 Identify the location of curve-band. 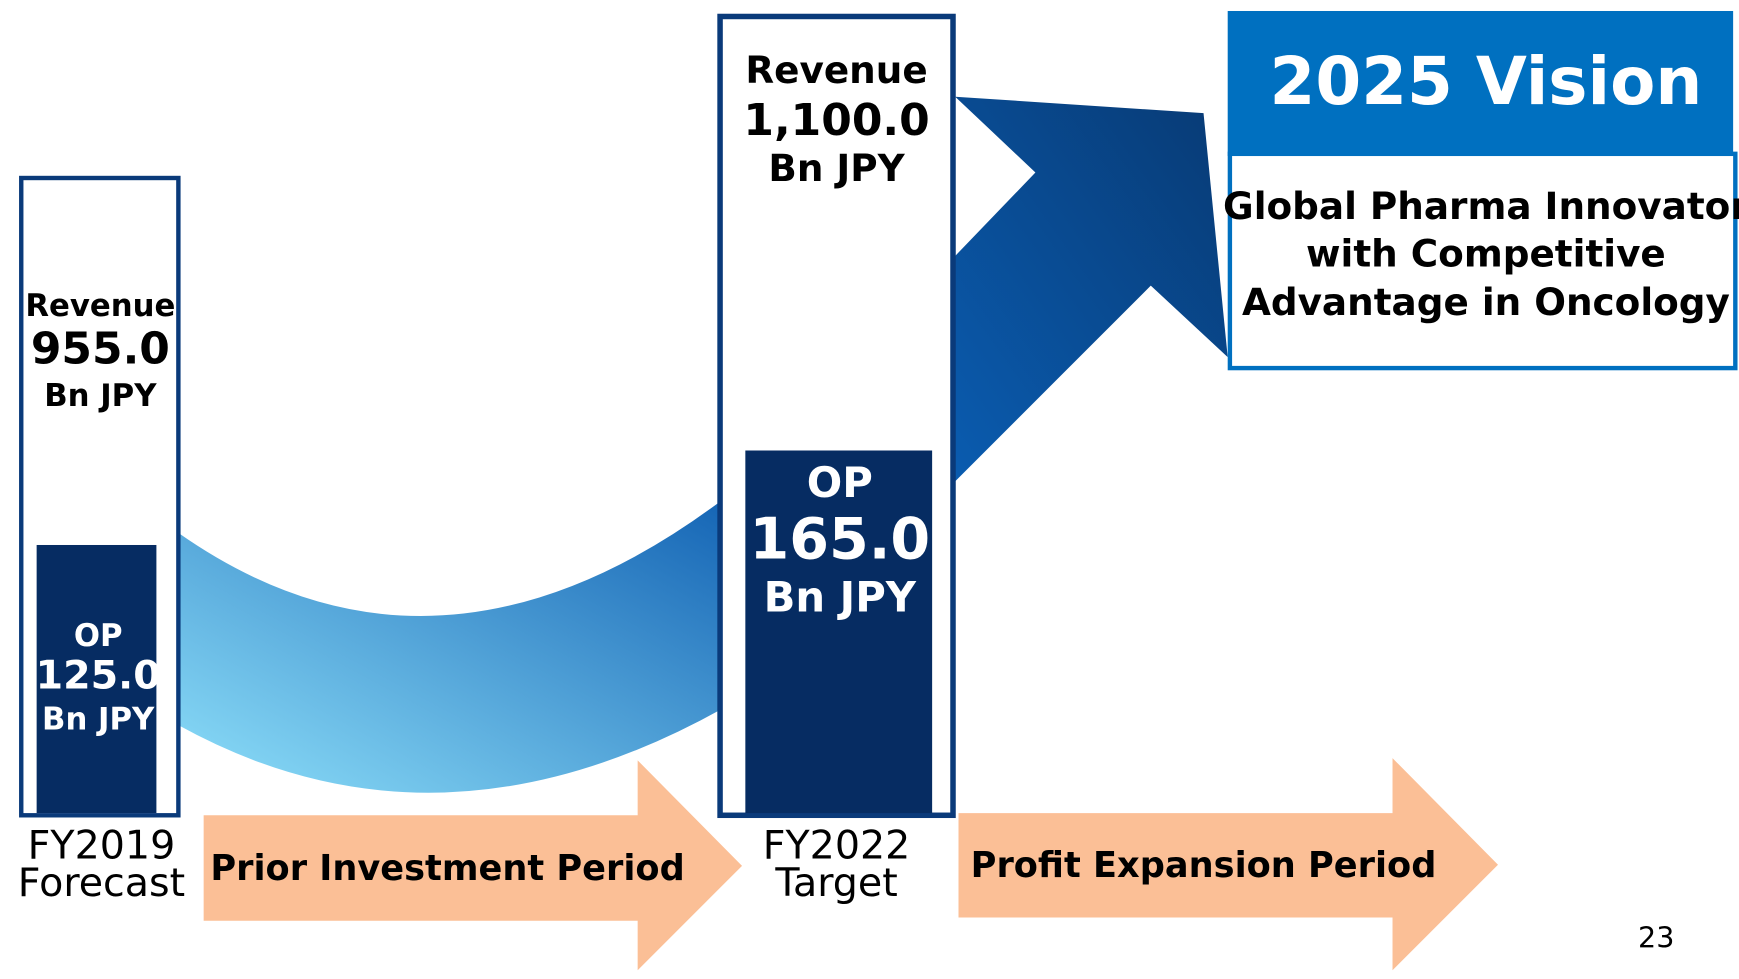
(450, 646).